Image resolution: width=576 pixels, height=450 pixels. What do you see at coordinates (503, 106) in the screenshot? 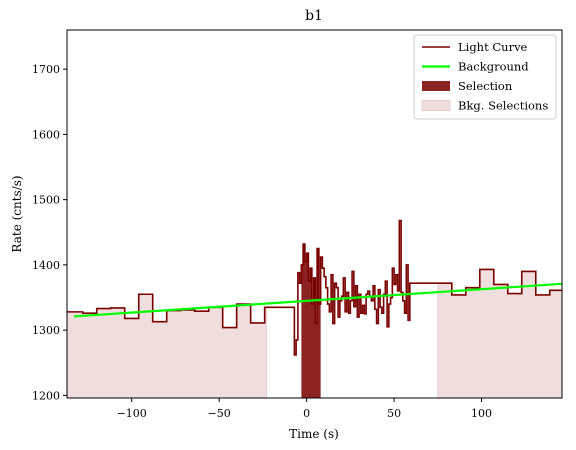
I see `legend-label: Bkg. Selections` at bounding box center [503, 106].